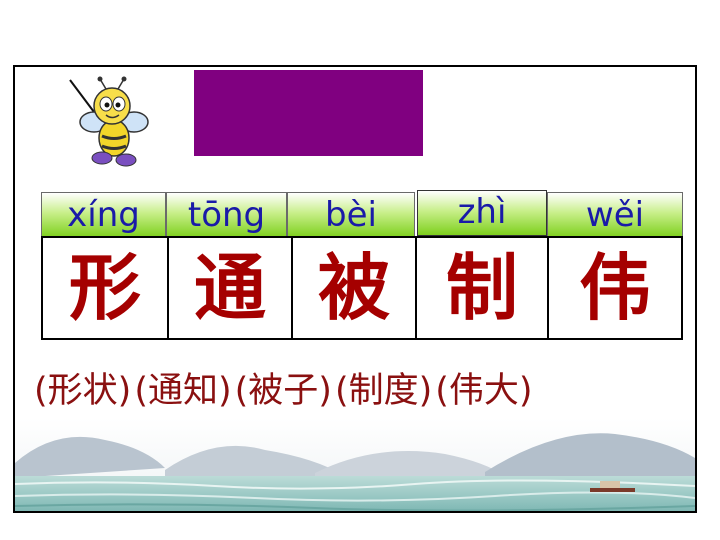 The width and height of the screenshot is (720, 540). What do you see at coordinates (283, 391) in the screenshot?
I see `example-word: (被子)` at bounding box center [283, 391].